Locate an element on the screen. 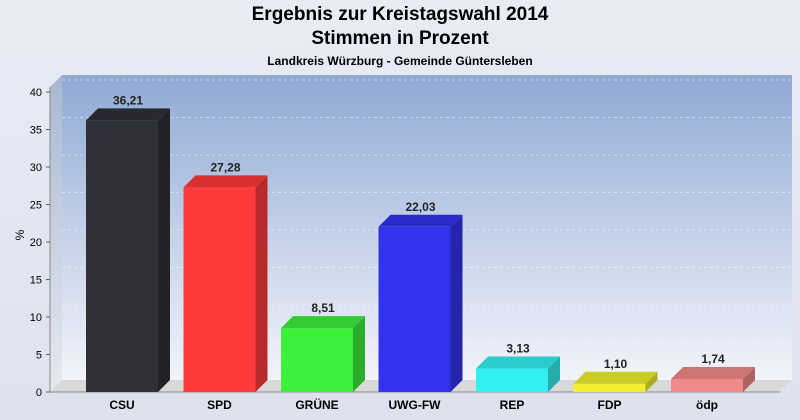 This screenshot has width=800, height=420. bar-ödp: 1,74 is located at coordinates (713, 372).